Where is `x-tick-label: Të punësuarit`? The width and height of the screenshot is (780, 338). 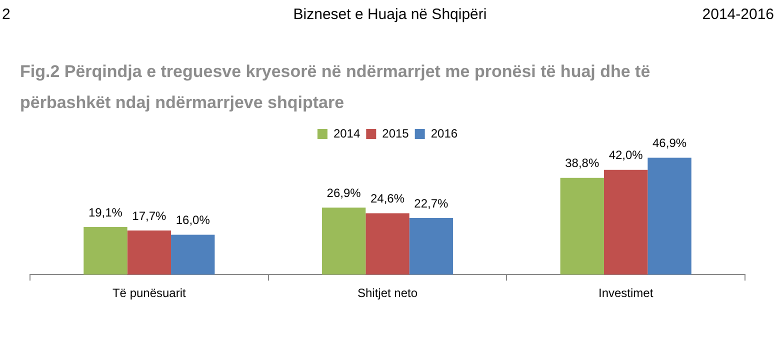
x-tick-label: Të punësuarit is located at coordinates (149, 293).